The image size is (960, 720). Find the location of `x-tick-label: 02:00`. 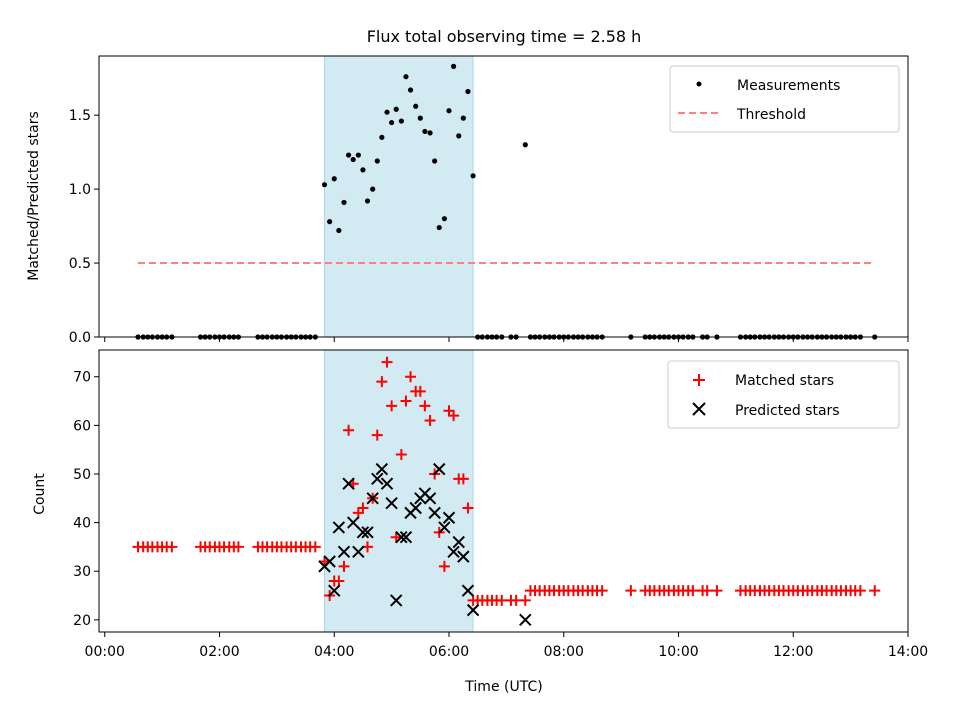

x-tick-label: 02:00 is located at coordinates (219, 652).